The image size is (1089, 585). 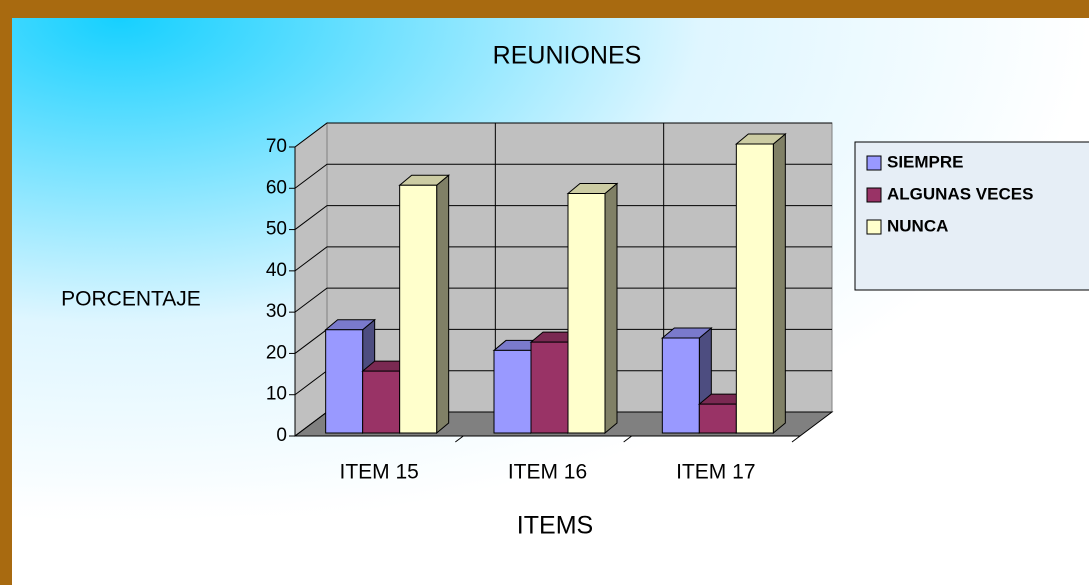 What do you see at coordinates (276, 229) in the screenshot?
I see `y-tick-label: 50` at bounding box center [276, 229].